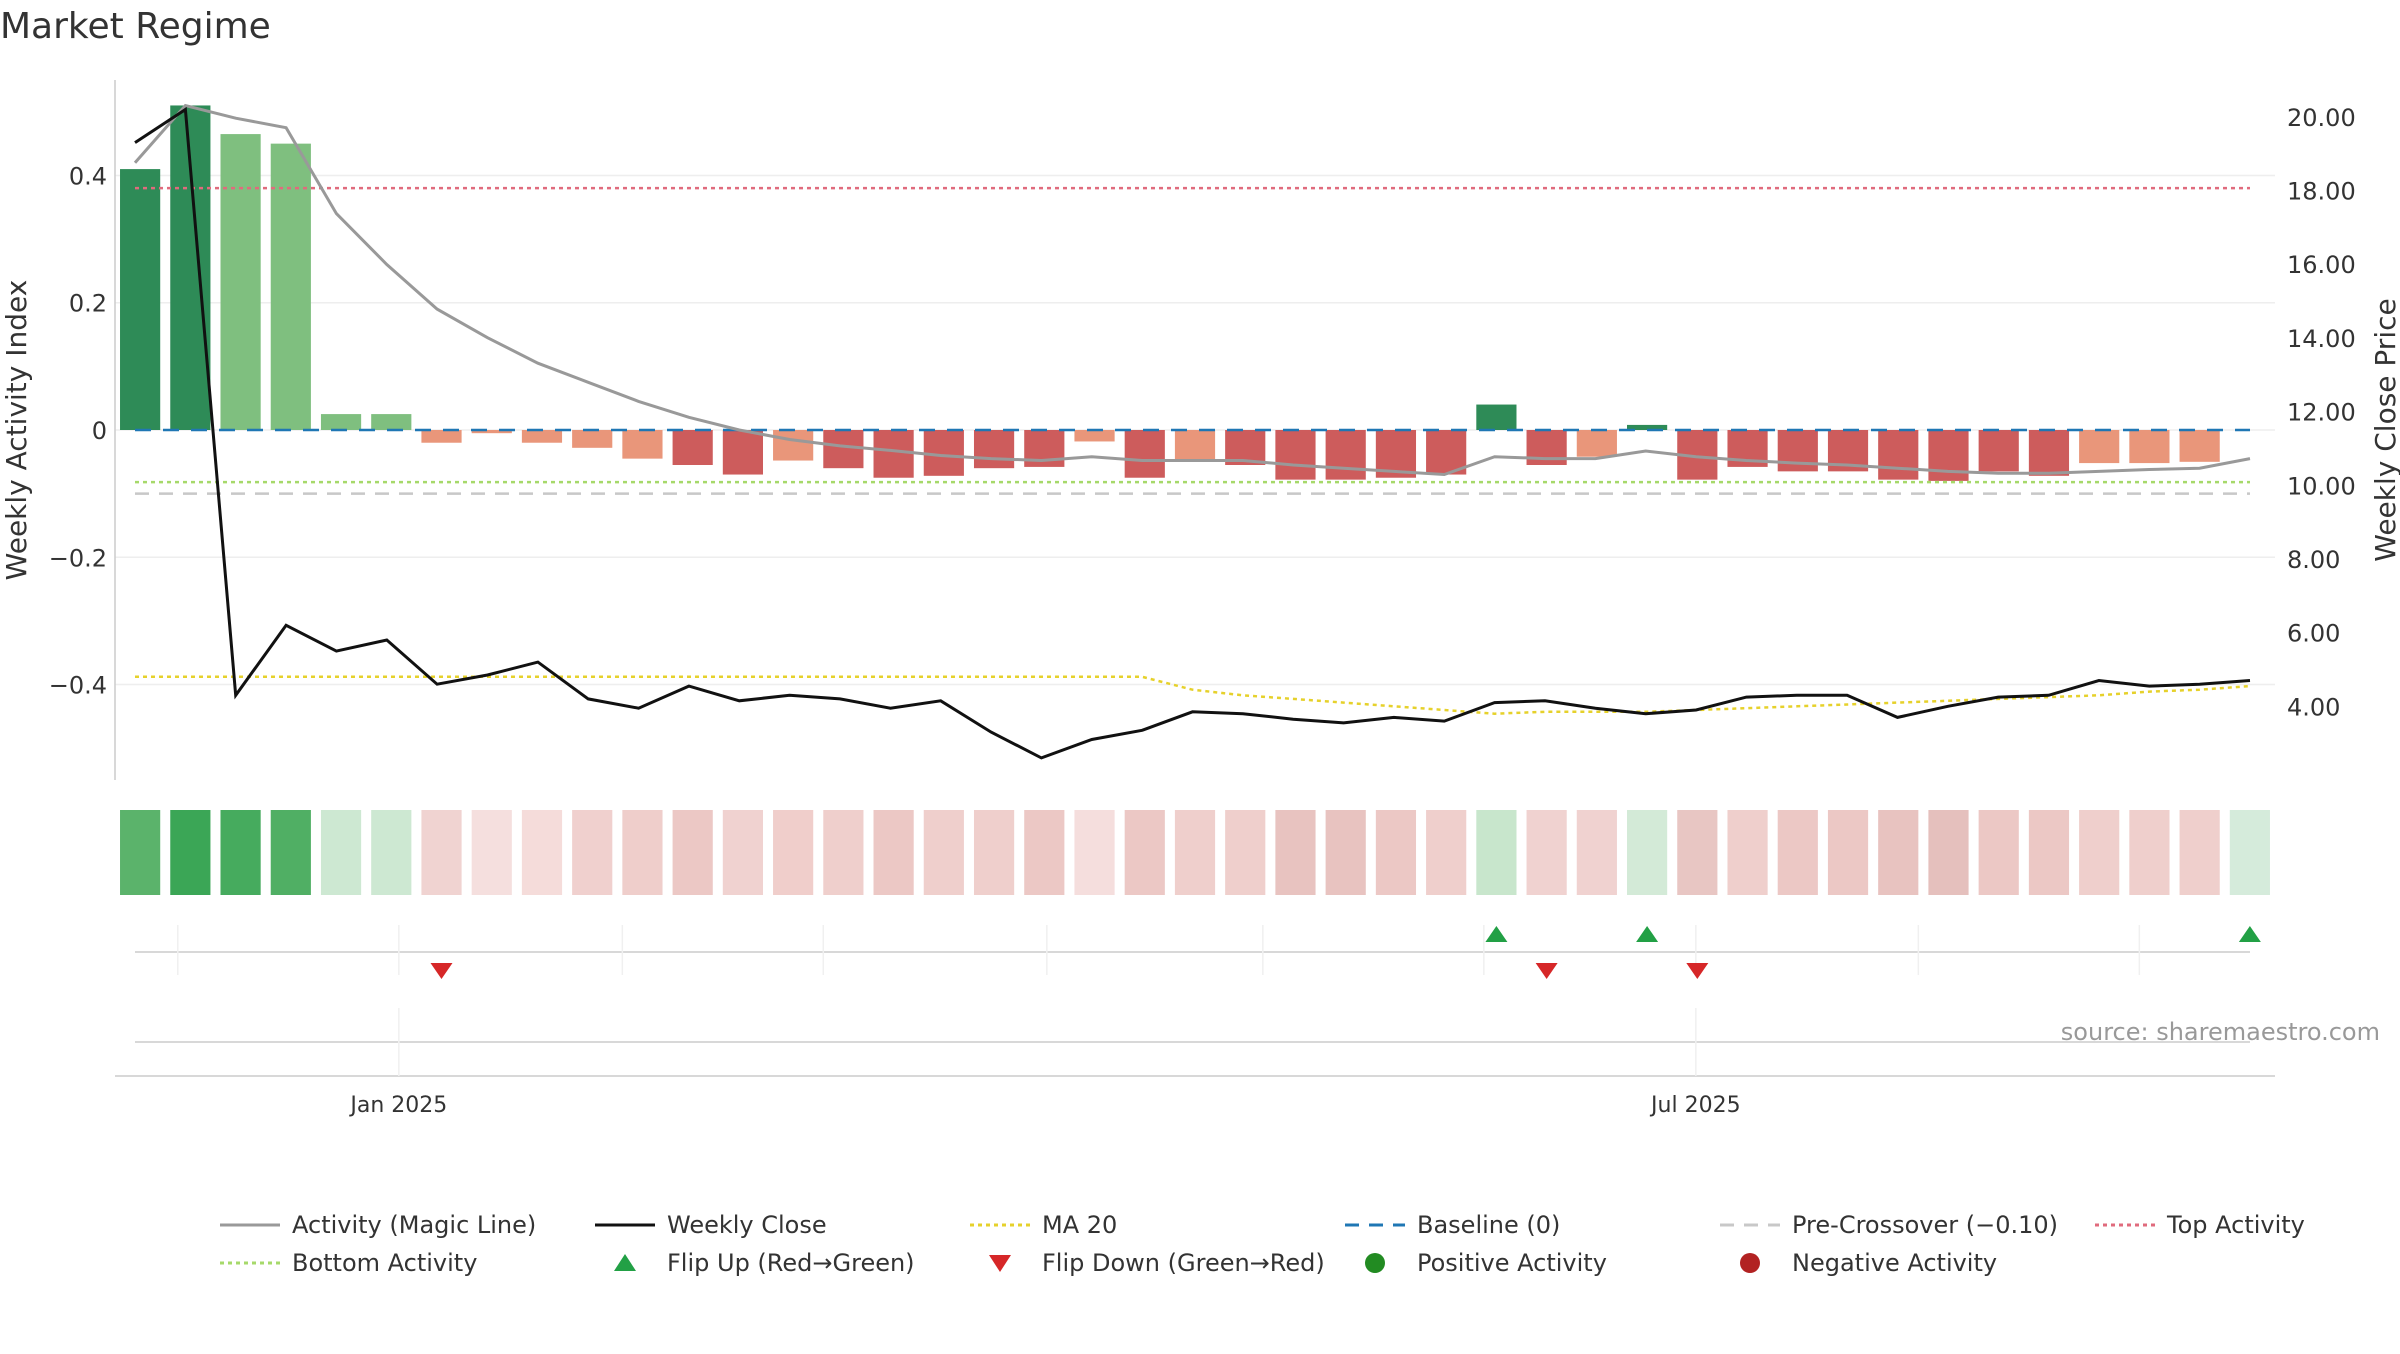 The image size is (2400, 1354). What do you see at coordinates (1195, 1059) in the screenshot?
I see `bottom-panel` at bounding box center [1195, 1059].